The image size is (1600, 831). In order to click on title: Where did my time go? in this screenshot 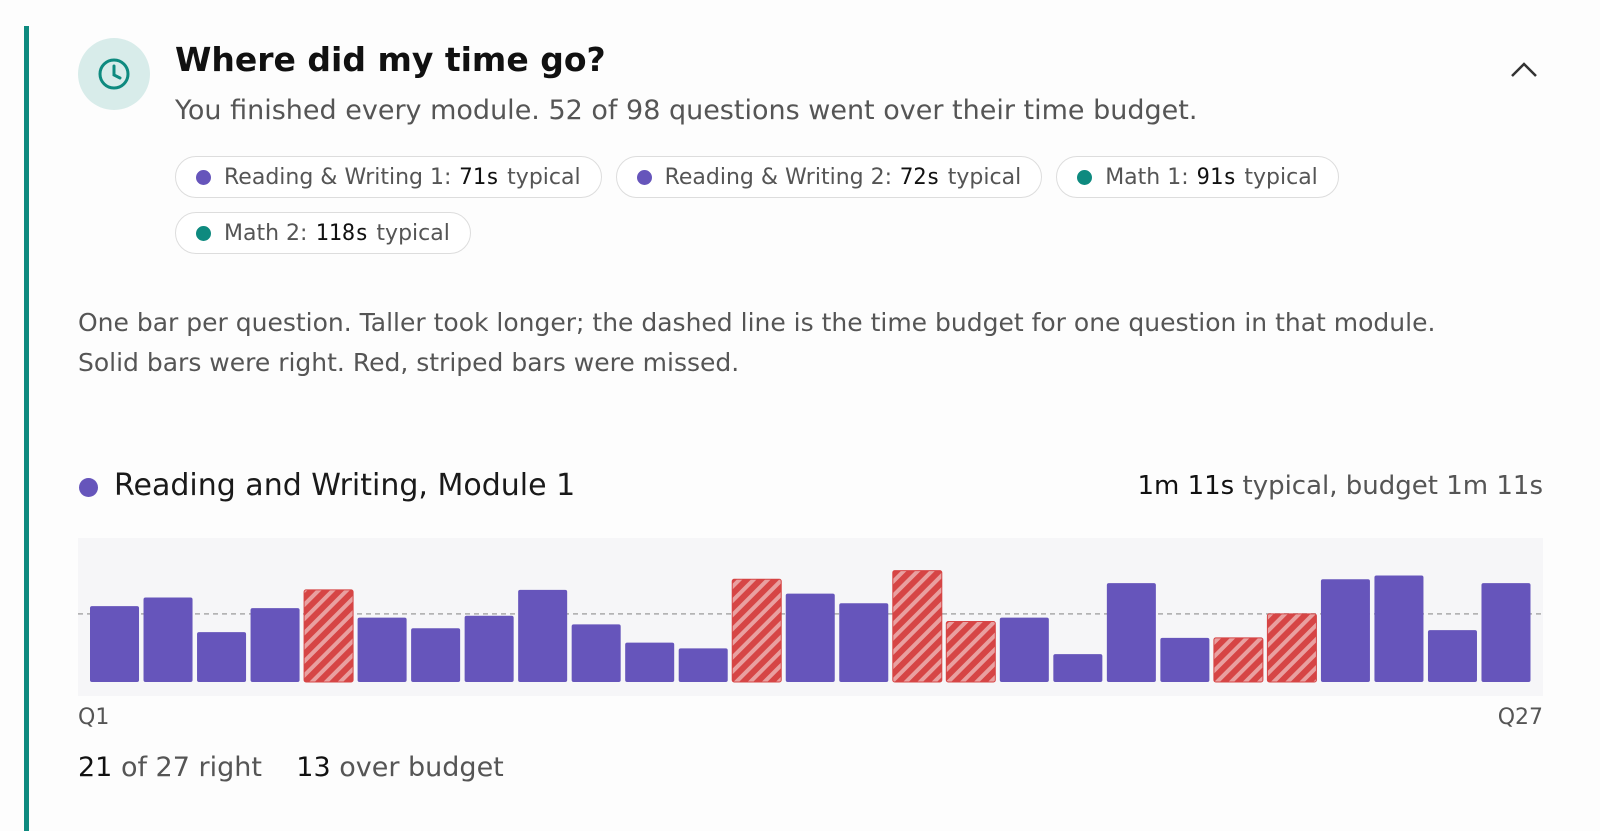, I will do `click(390, 59)`.